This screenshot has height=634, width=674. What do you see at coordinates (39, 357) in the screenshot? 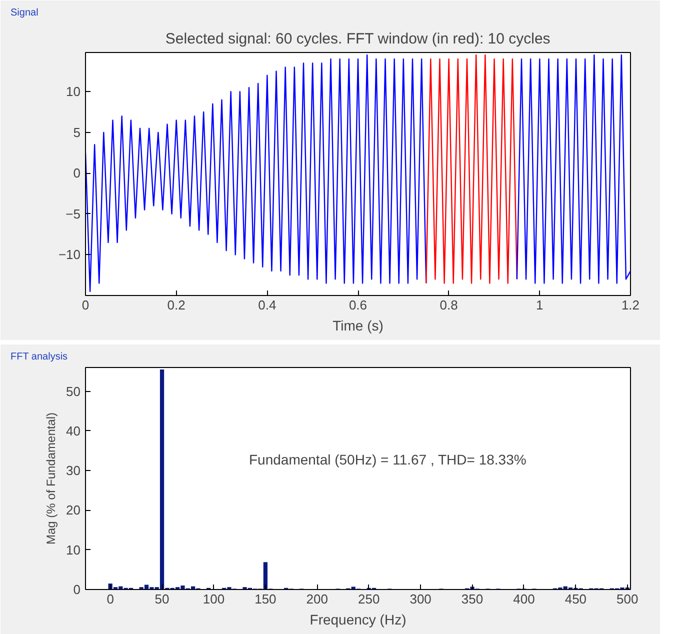
I see `text: FFT analysis` at bounding box center [39, 357].